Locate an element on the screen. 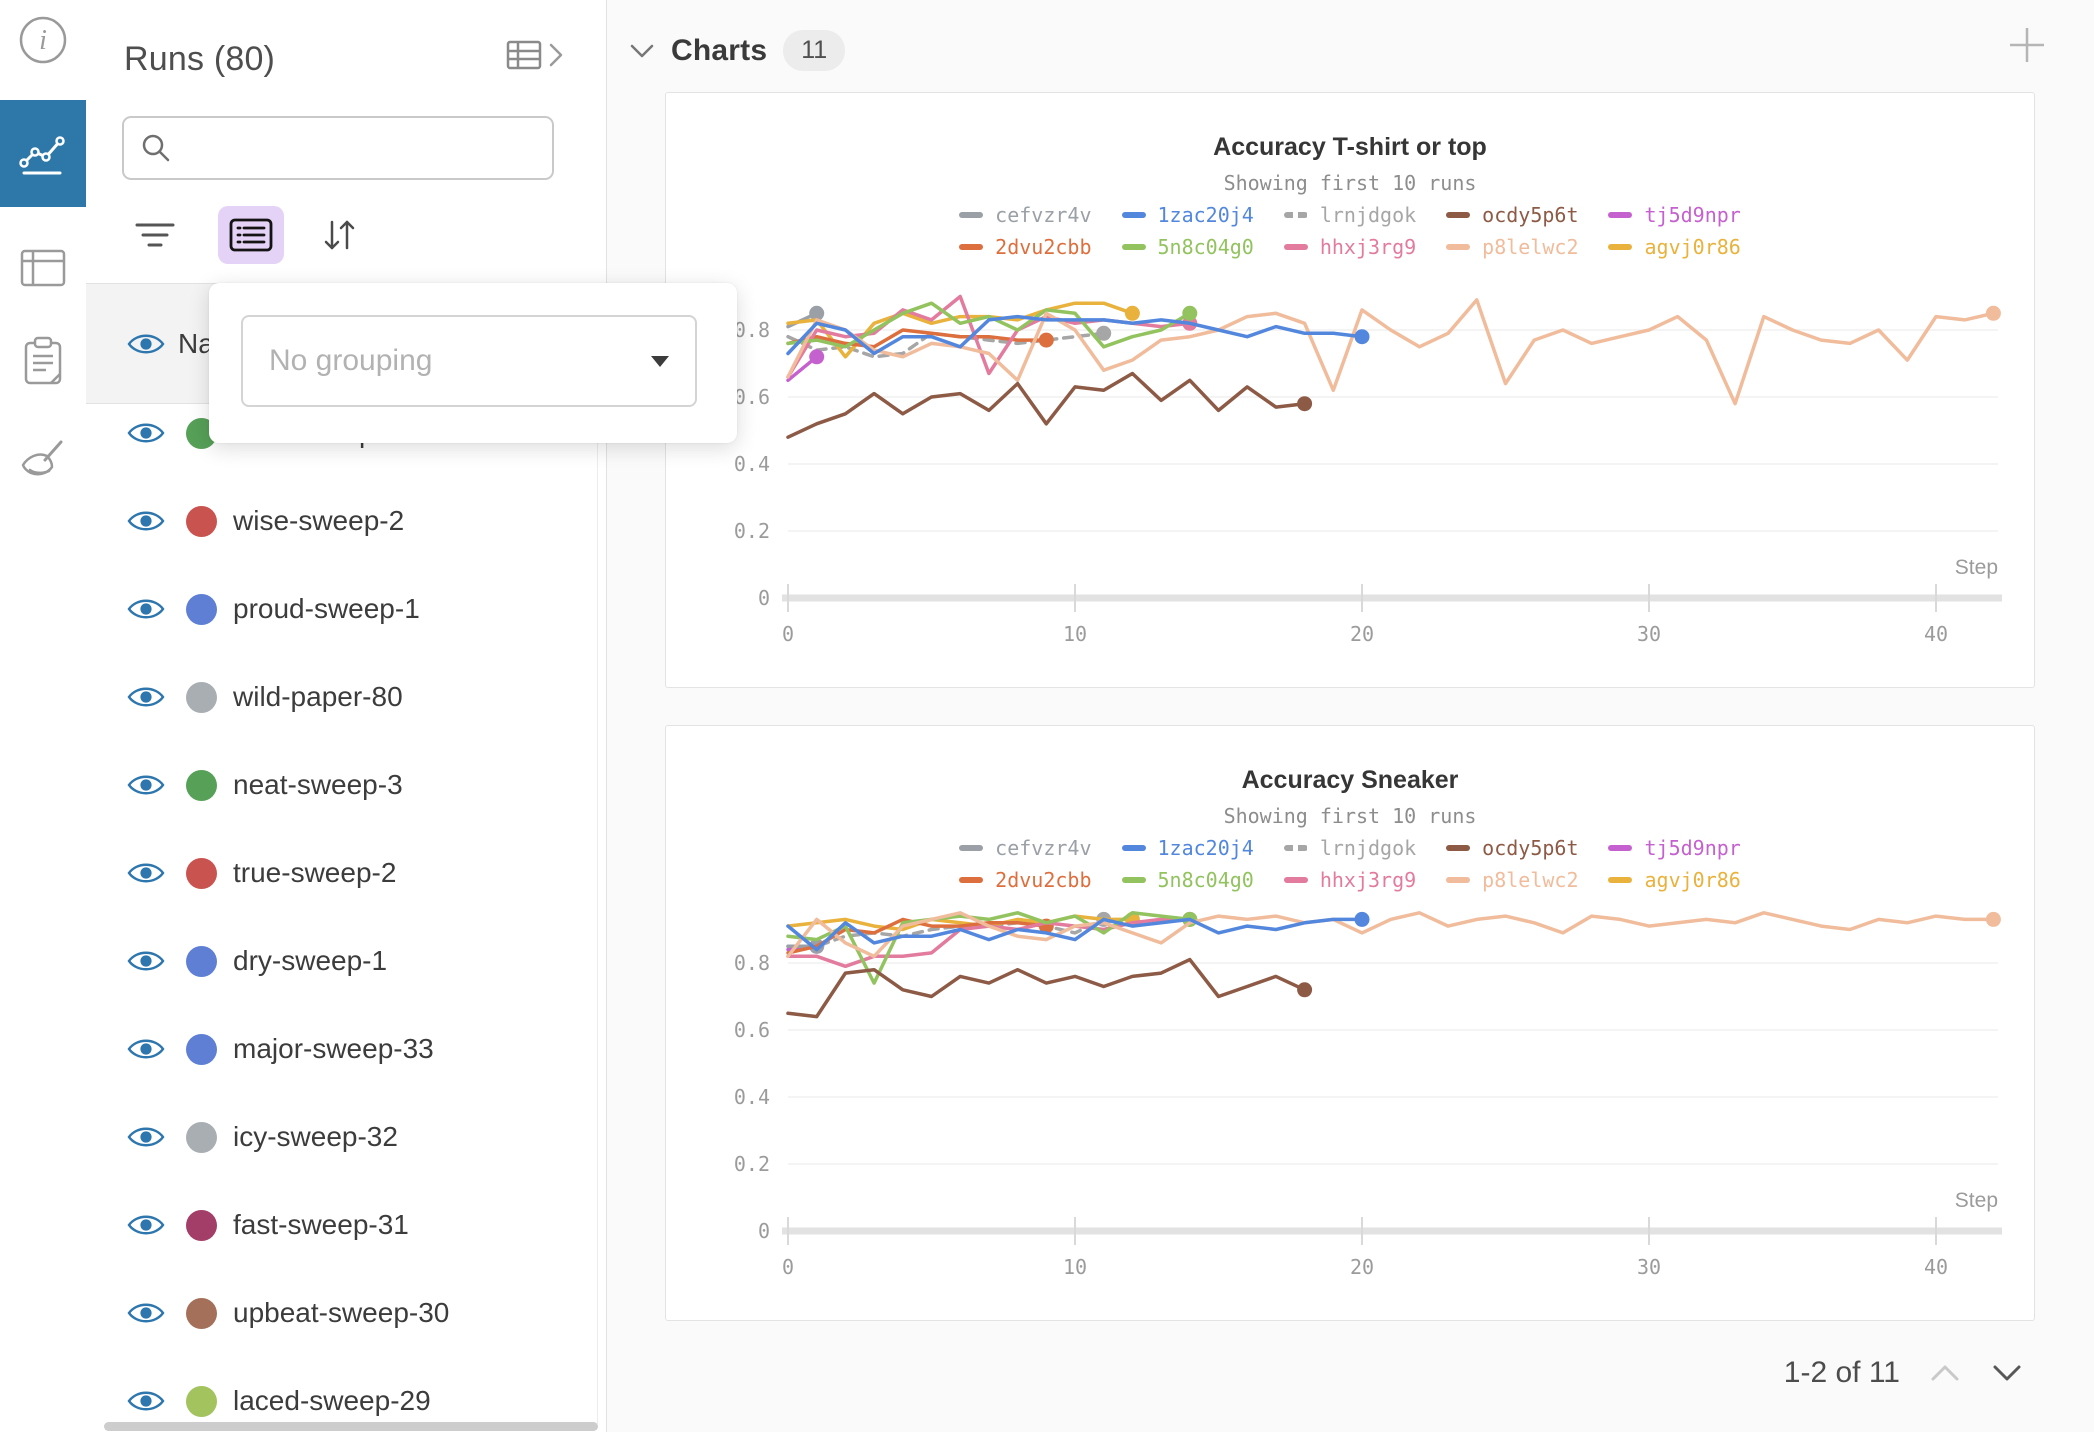  run-name: fast-sweep-31 is located at coordinates (321, 1224).